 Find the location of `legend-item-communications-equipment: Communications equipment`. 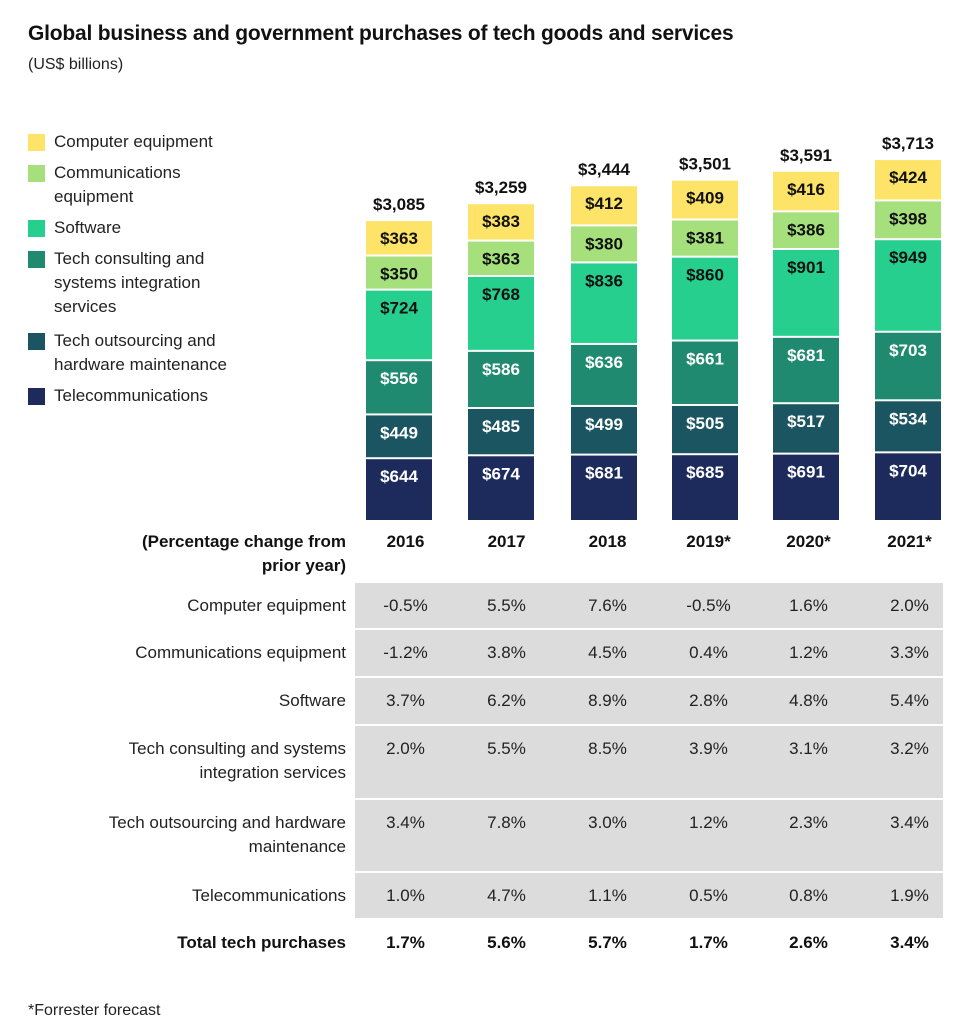

legend-item-communications-equipment: Communications equipment is located at coordinates (121, 185).